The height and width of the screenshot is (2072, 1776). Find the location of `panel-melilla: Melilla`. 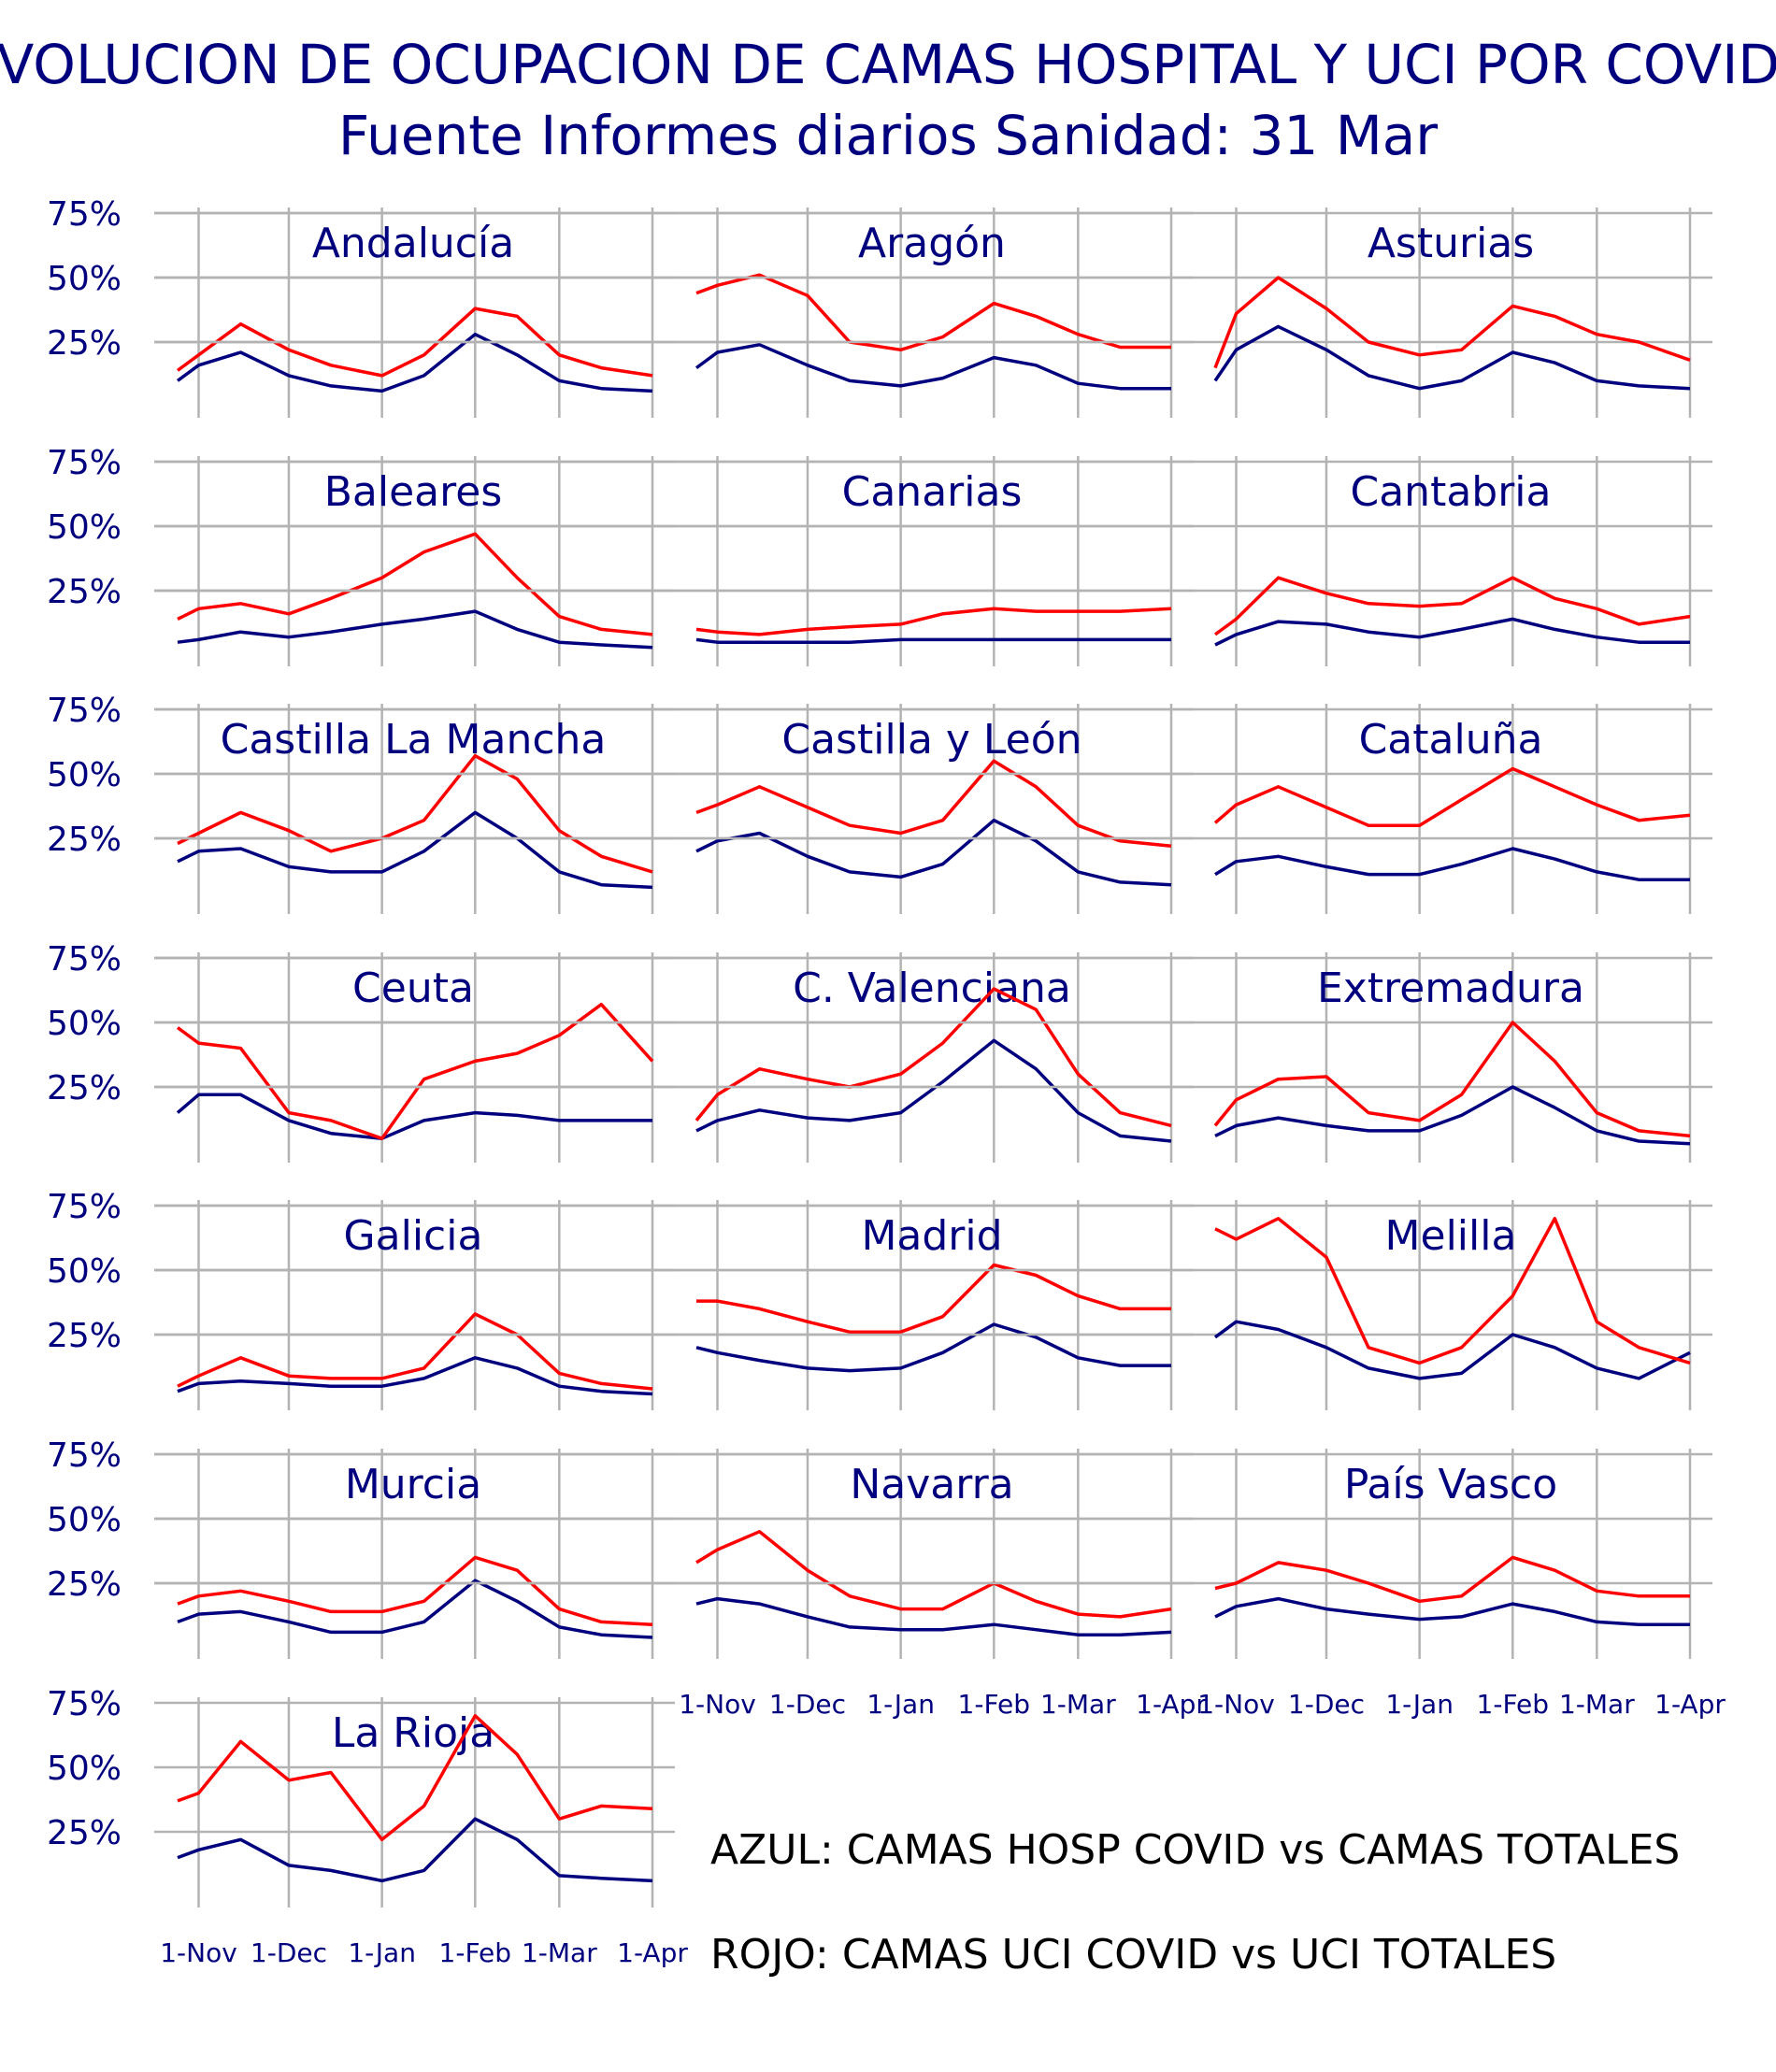

panel-melilla: Melilla is located at coordinates (933, 1305).